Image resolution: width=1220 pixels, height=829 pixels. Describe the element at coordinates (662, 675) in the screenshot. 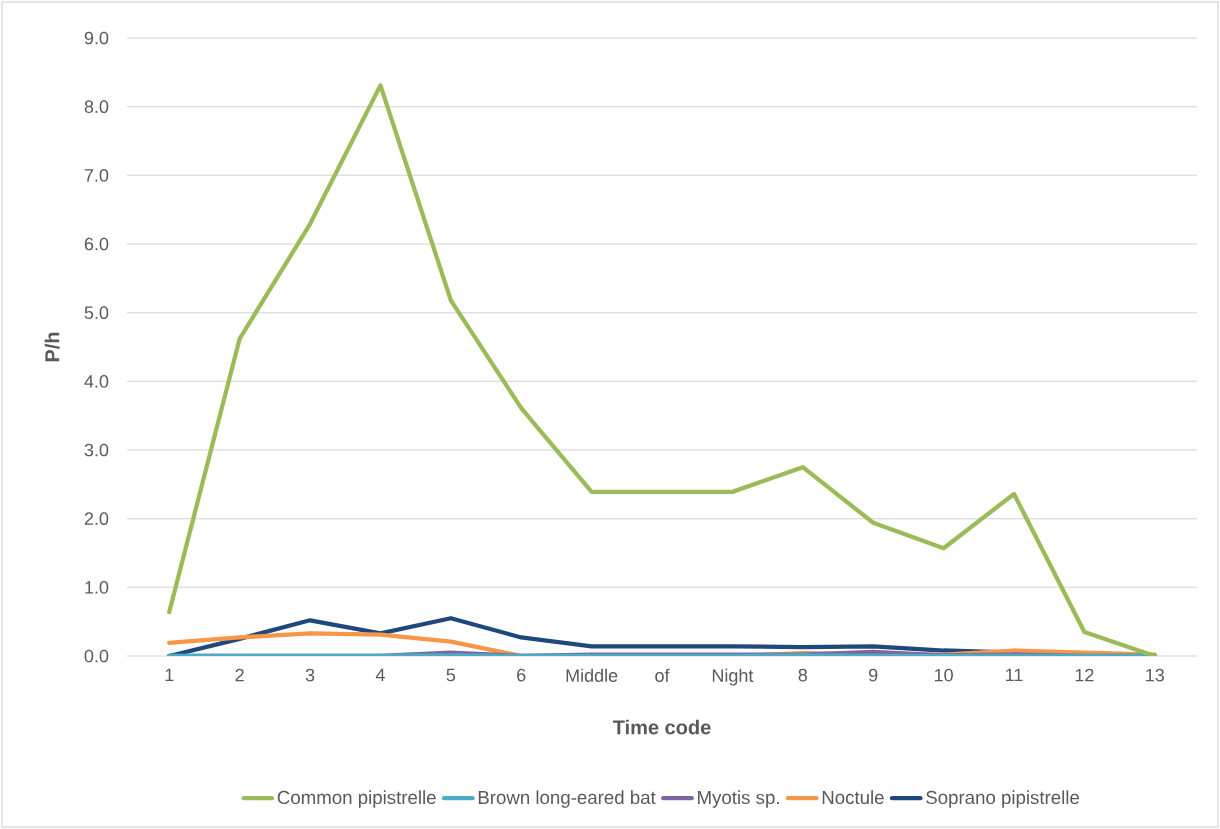

I see `x-tick-label: of` at that location.